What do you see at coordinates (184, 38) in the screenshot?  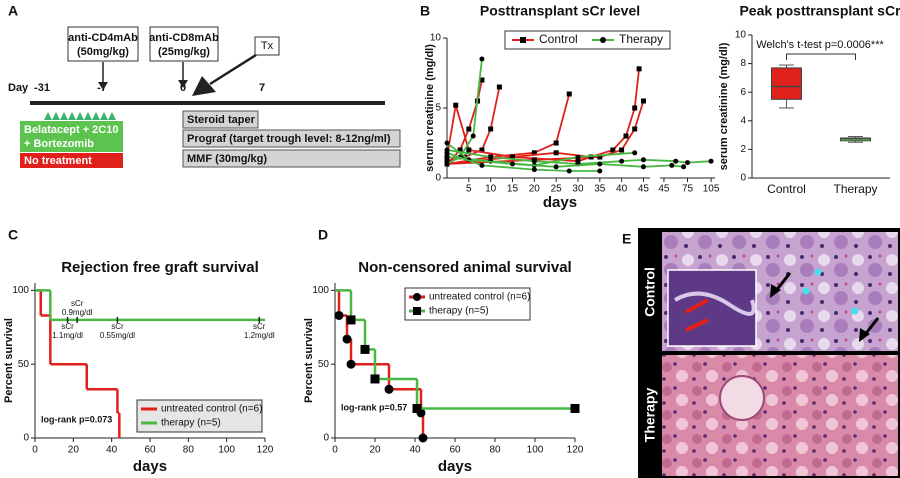 I see `injection-label: anti-CD8mAb` at bounding box center [184, 38].